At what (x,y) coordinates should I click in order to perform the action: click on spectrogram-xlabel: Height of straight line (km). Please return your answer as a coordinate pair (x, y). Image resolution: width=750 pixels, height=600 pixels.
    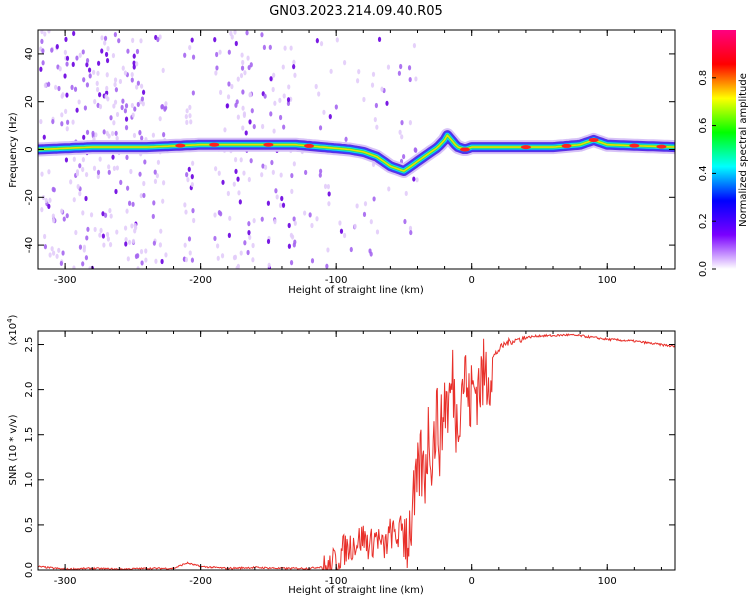
    Looking at the image, I should click on (356, 290).